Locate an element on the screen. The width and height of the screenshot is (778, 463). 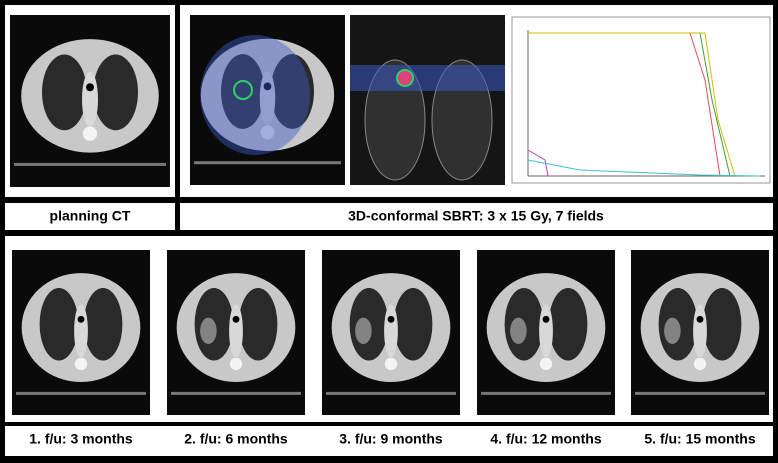
followup-label: 2. f/u: 6 months is located at coordinates (236, 439).